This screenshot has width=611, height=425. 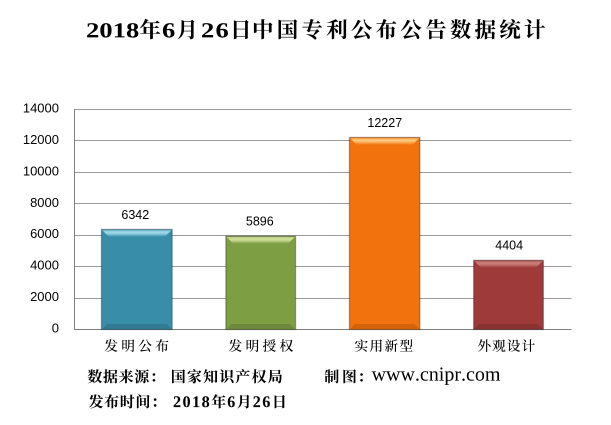 What do you see at coordinates (44, 202) in the screenshot?
I see `svg-text: 8000` at bounding box center [44, 202].